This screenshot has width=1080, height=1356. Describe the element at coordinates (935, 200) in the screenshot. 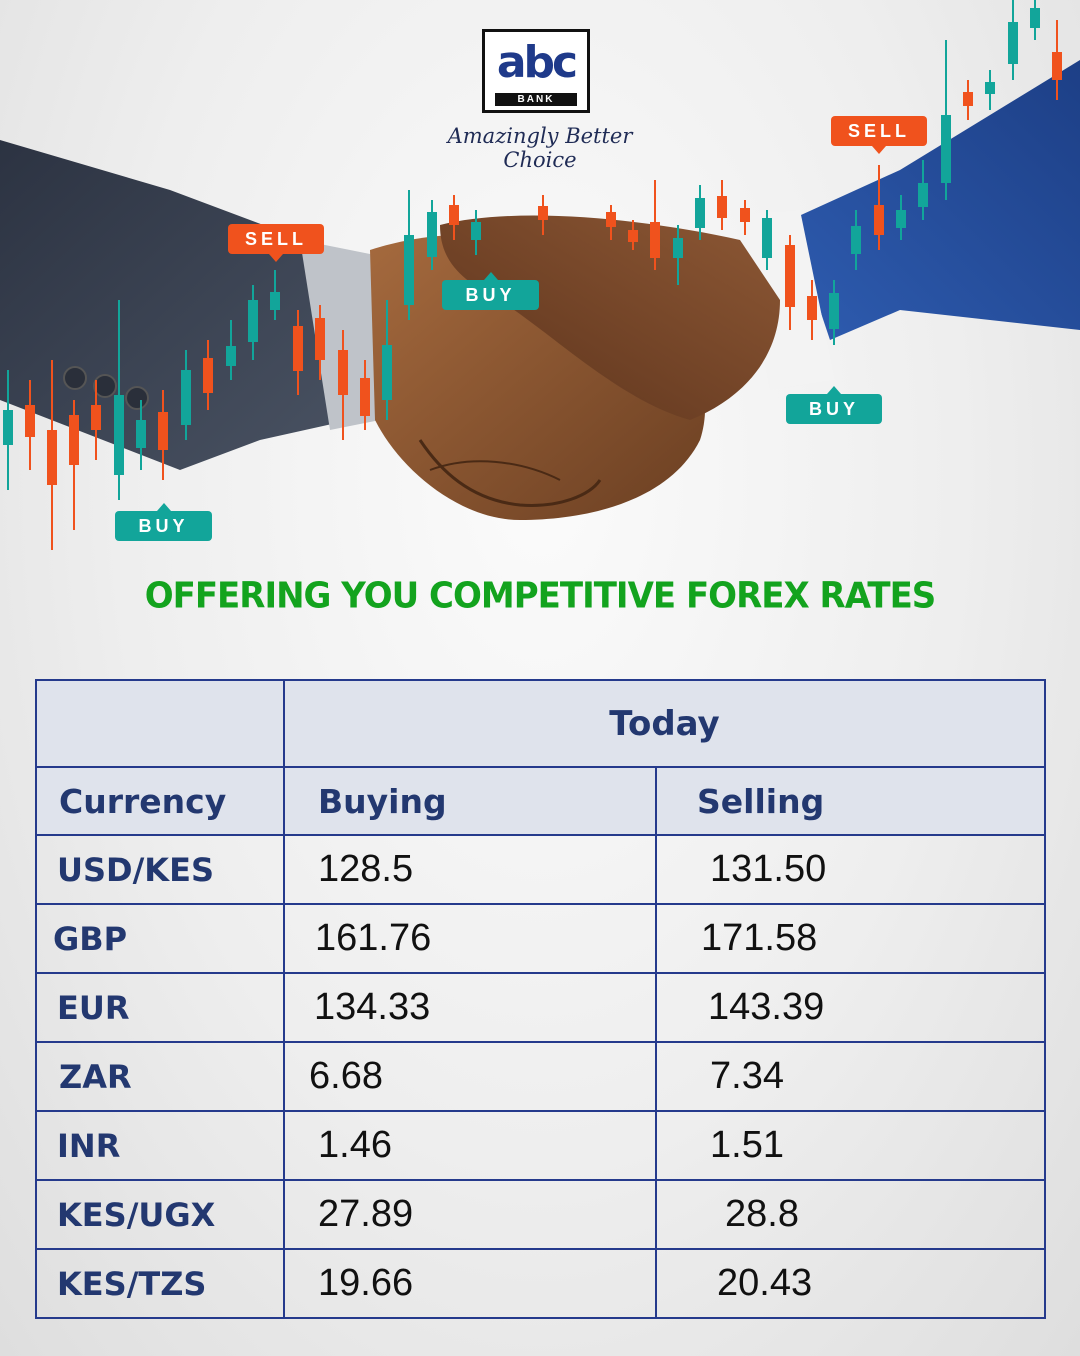

I see `right-sleeve` at that location.